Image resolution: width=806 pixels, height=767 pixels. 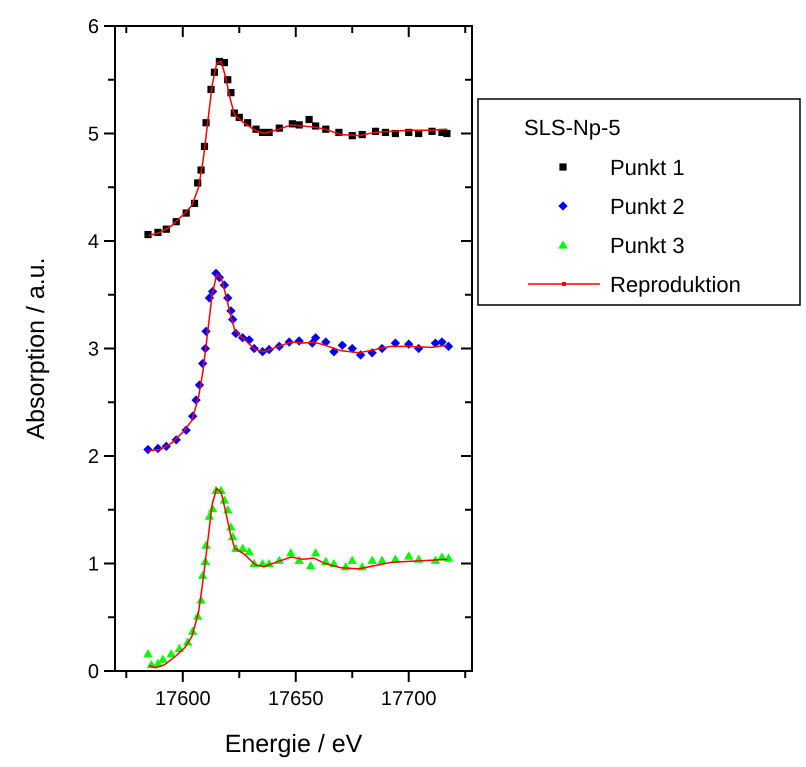 I want to click on y-tick-label: 2, so click(x=93, y=457).